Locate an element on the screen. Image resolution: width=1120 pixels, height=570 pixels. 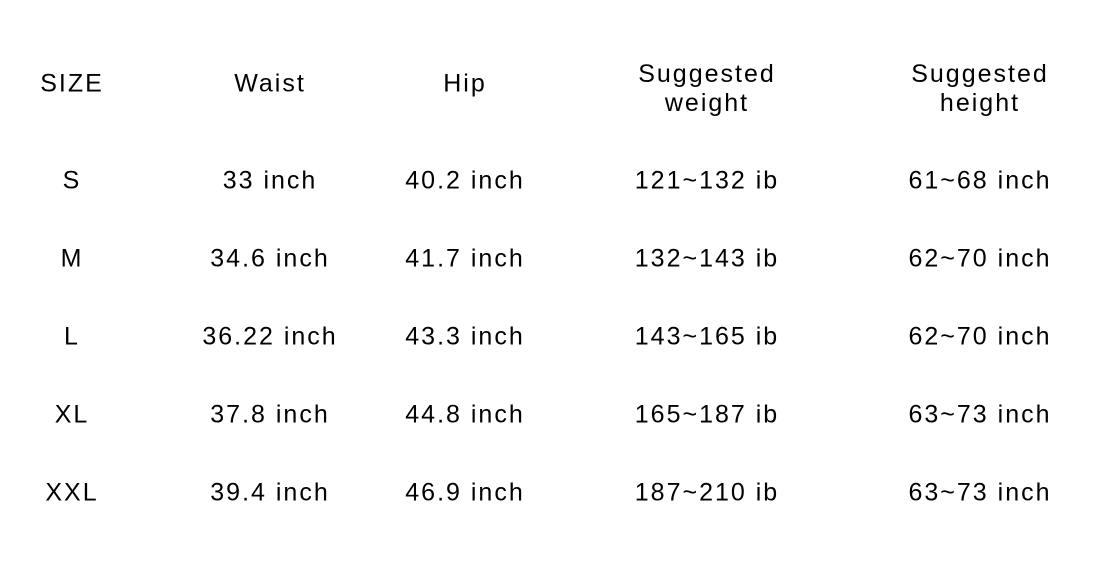
size-label: XXL is located at coordinates (72, 492).